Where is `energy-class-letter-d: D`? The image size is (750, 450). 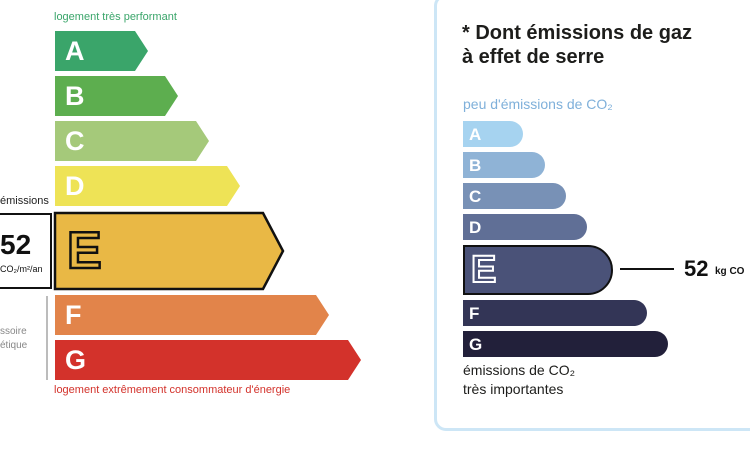
energy-class-letter-d: D is located at coordinates (75, 186).